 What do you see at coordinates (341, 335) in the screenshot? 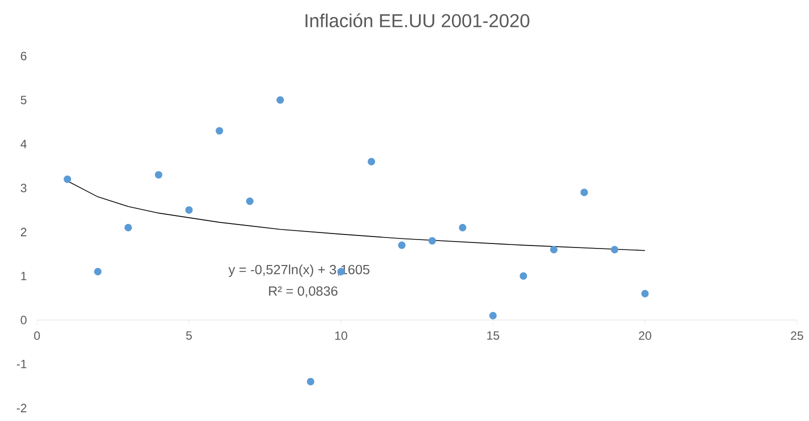
I see `x-tick-label: 10` at bounding box center [341, 335].